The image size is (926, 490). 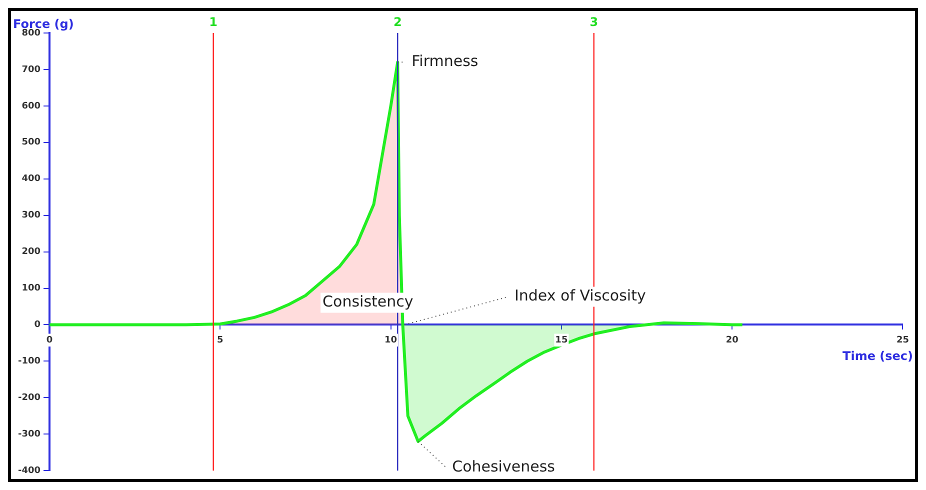 What do you see at coordinates (213, 22) in the screenshot?
I see `text: 1` at bounding box center [213, 22].